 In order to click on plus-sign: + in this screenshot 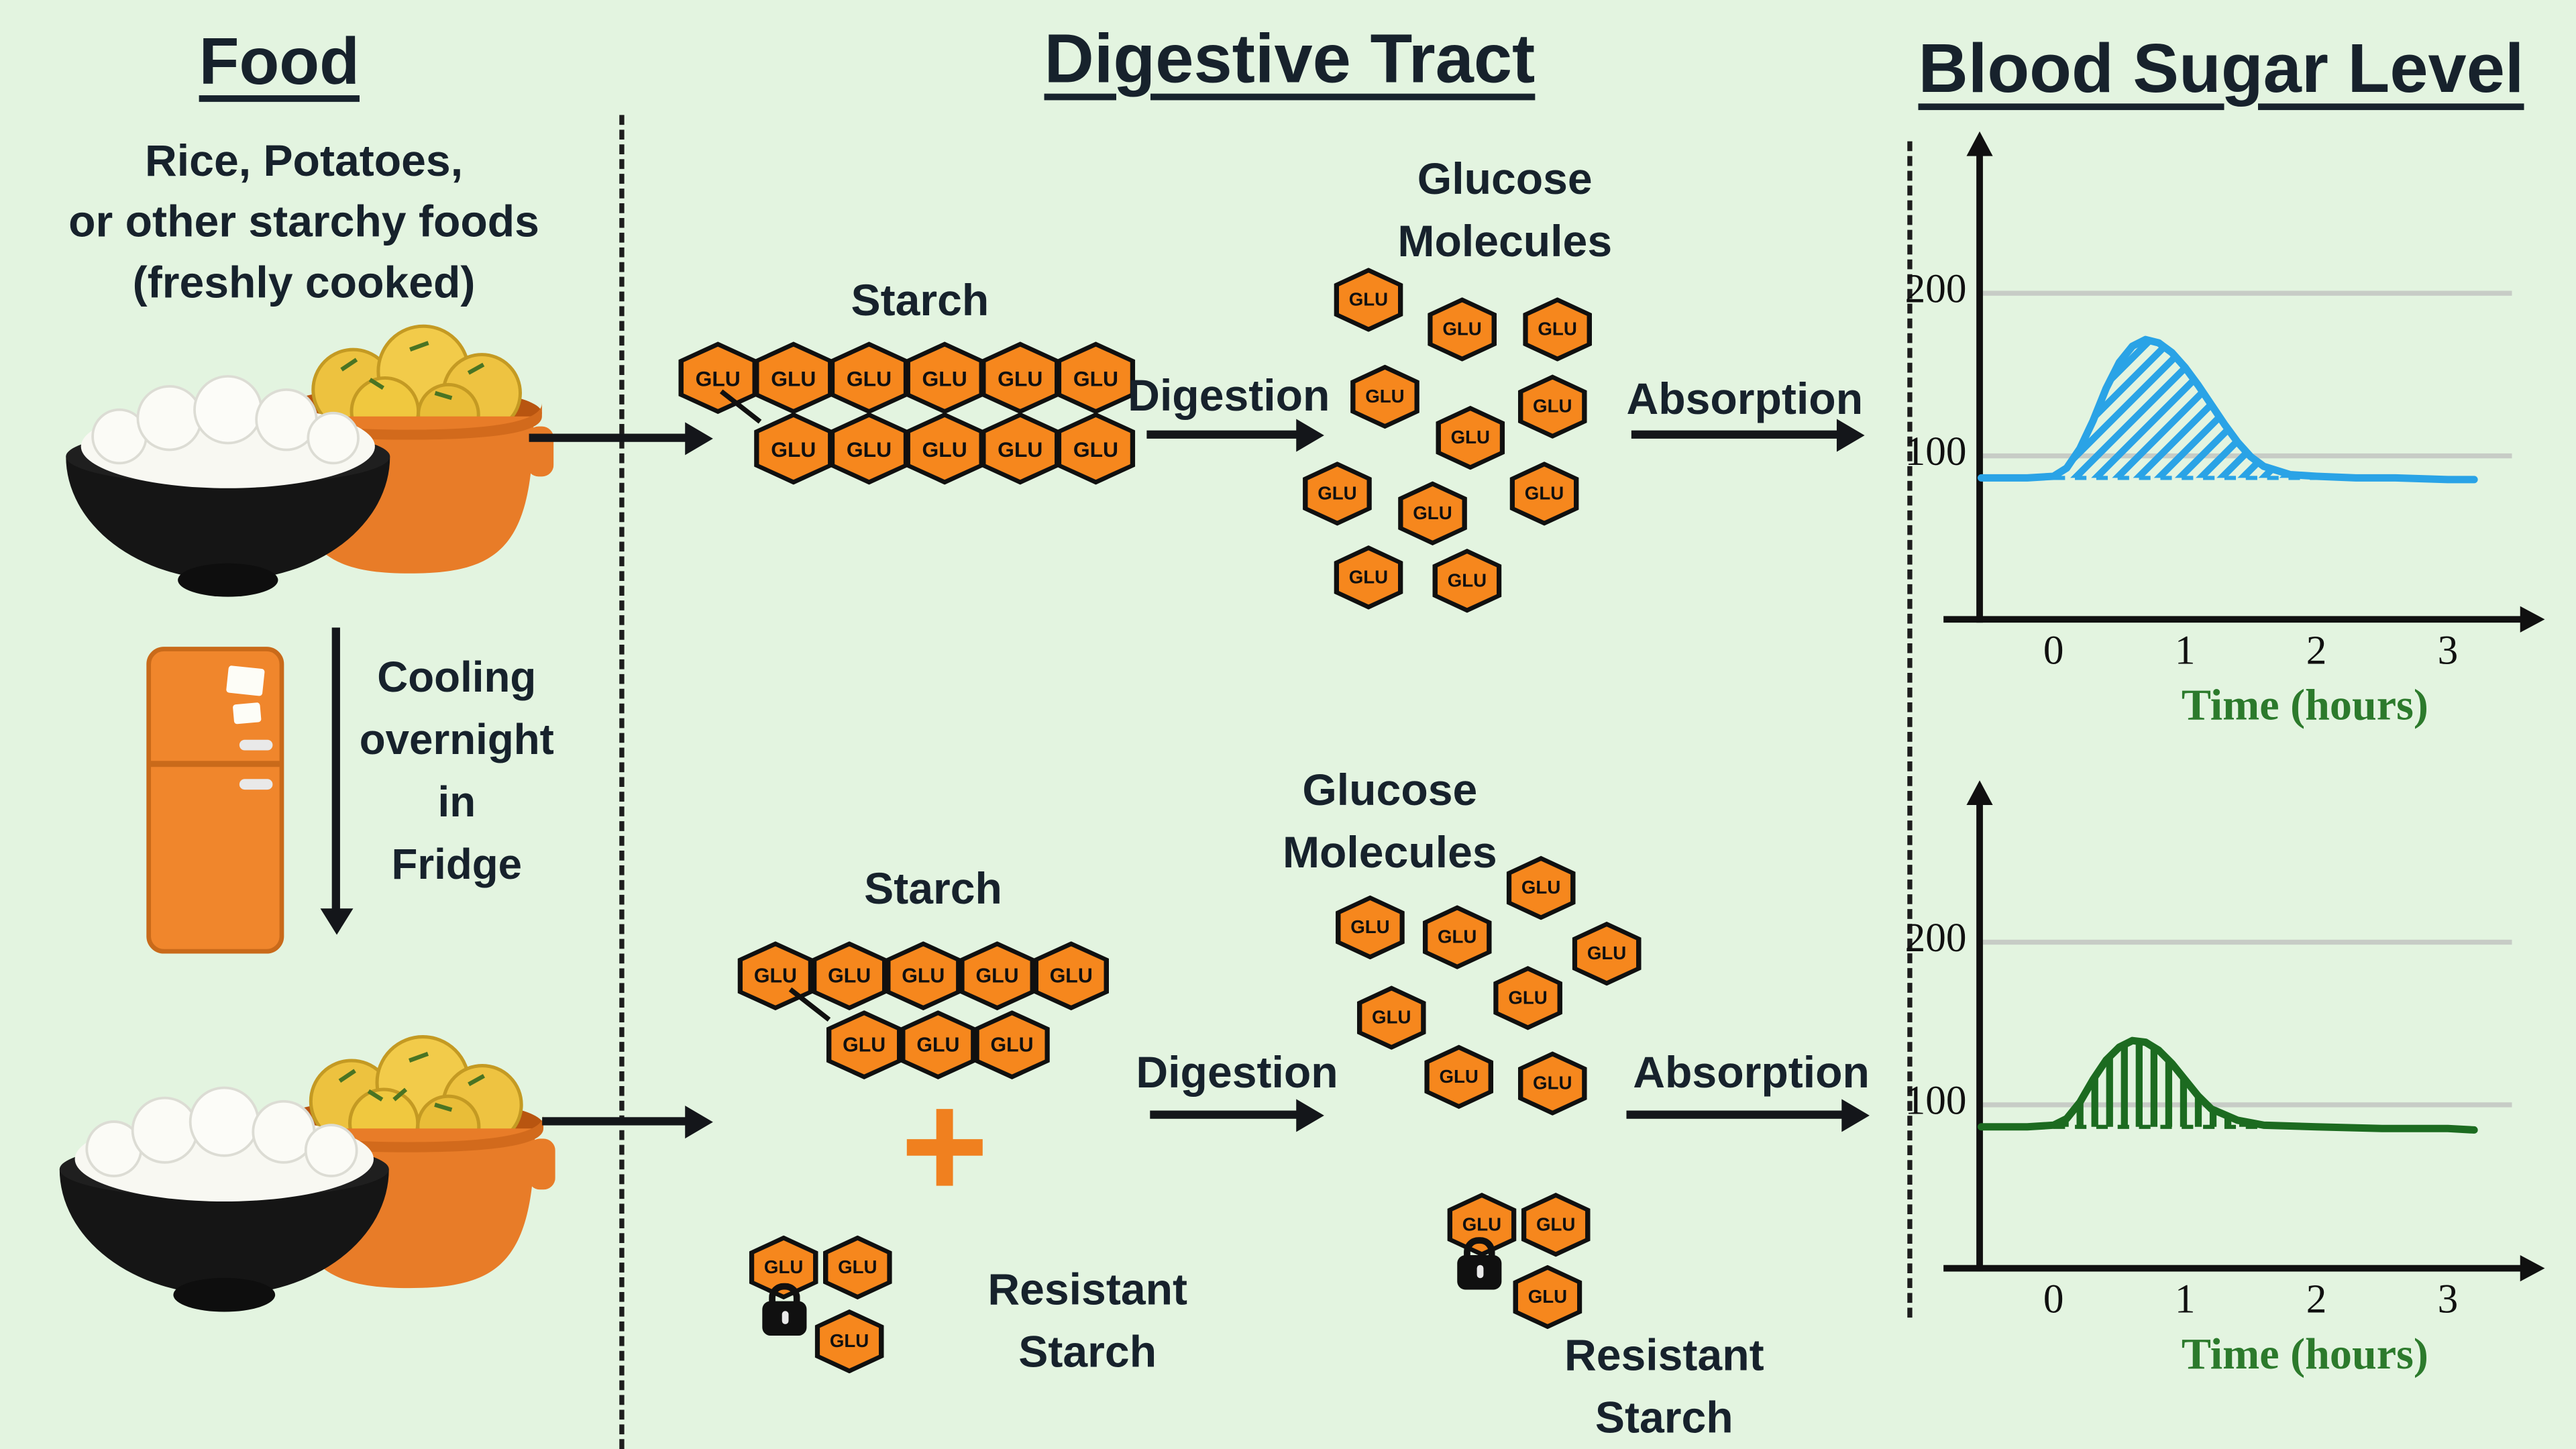, I will do `click(944, 1147)`.